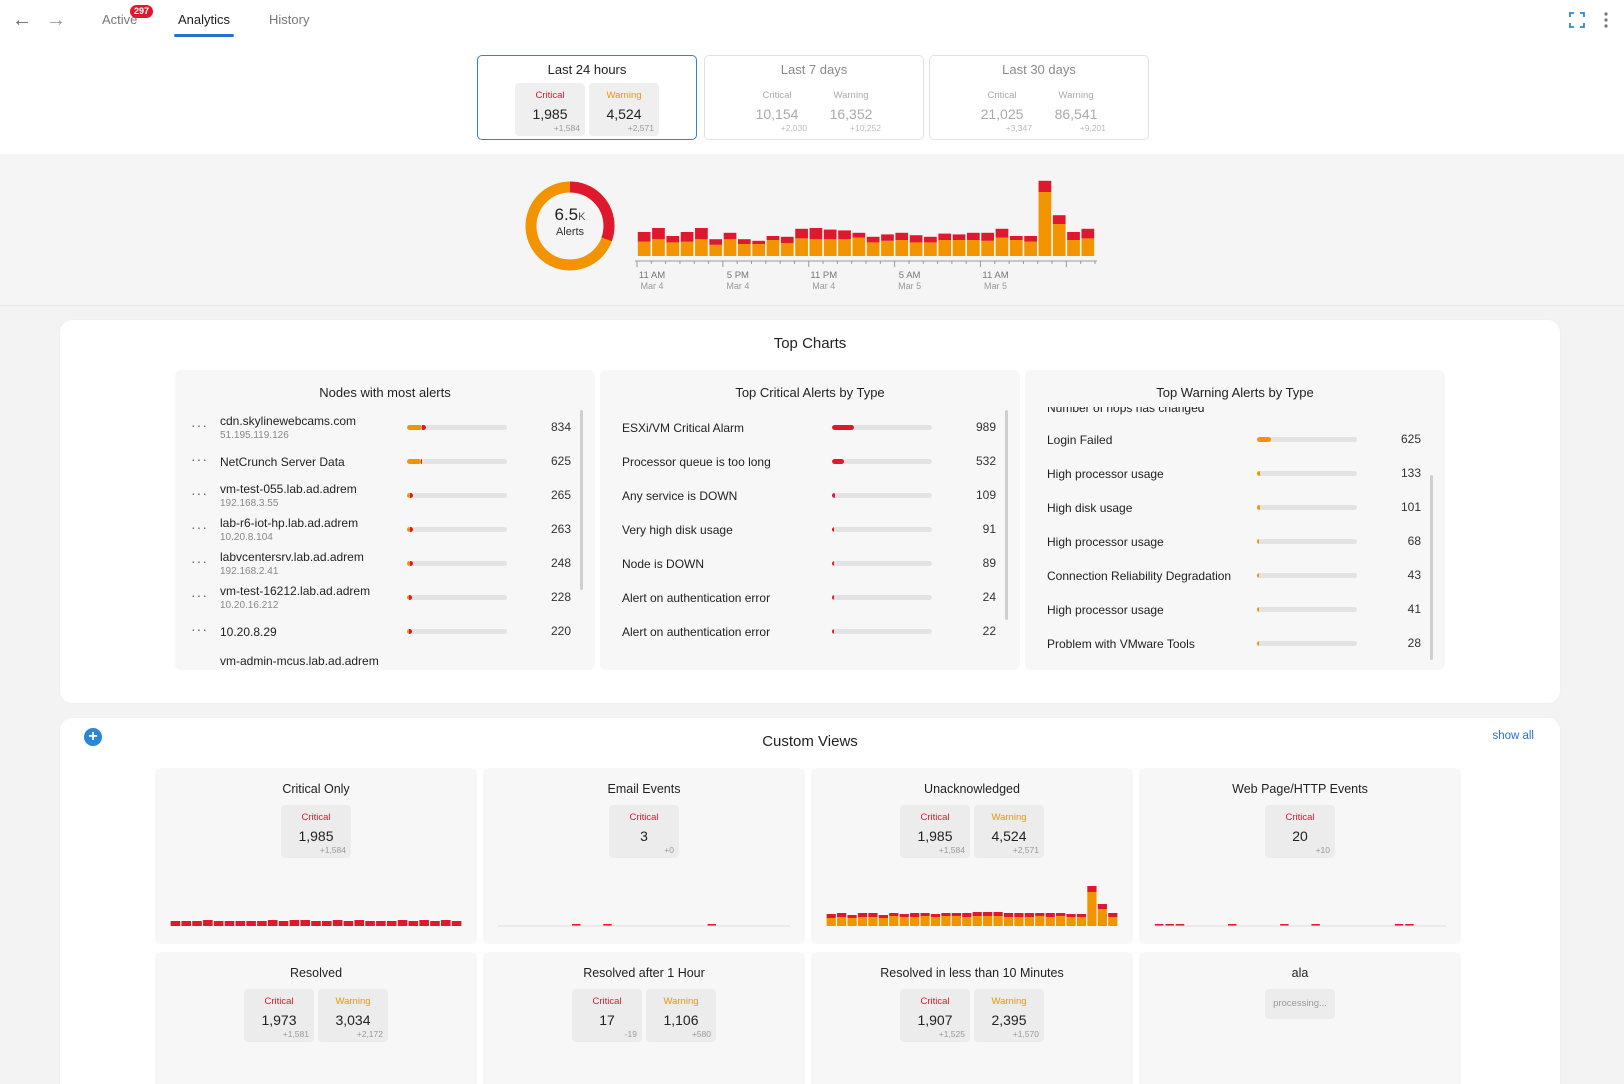 This screenshot has height=1084, width=1624. I want to click on custom-view-card: Critical Only Critical 1,985 +1,584, so click(316, 856).